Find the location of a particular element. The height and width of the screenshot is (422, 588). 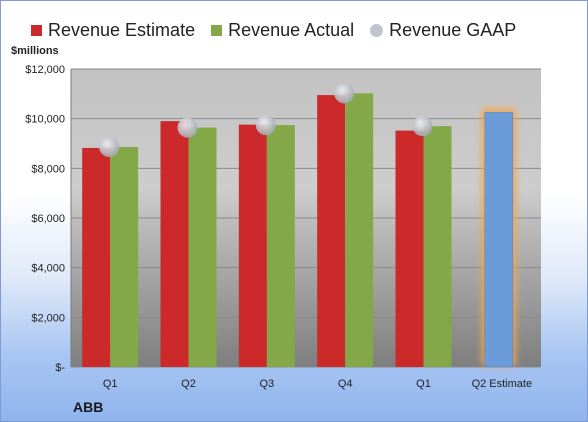

legend-item-revenue-estimate: Revenue Estimate is located at coordinates (113, 30).